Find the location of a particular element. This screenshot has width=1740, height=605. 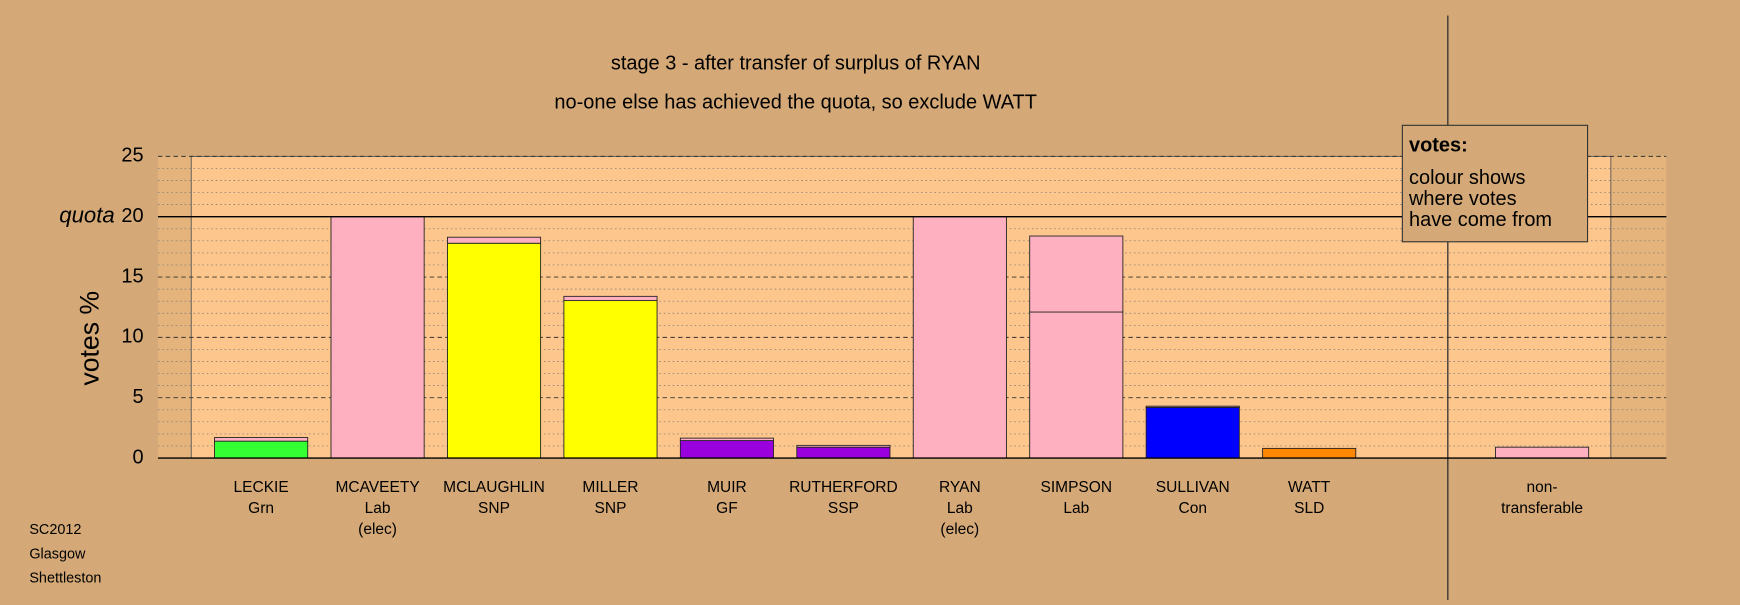

y-tick-label: 10 is located at coordinates (132, 337).